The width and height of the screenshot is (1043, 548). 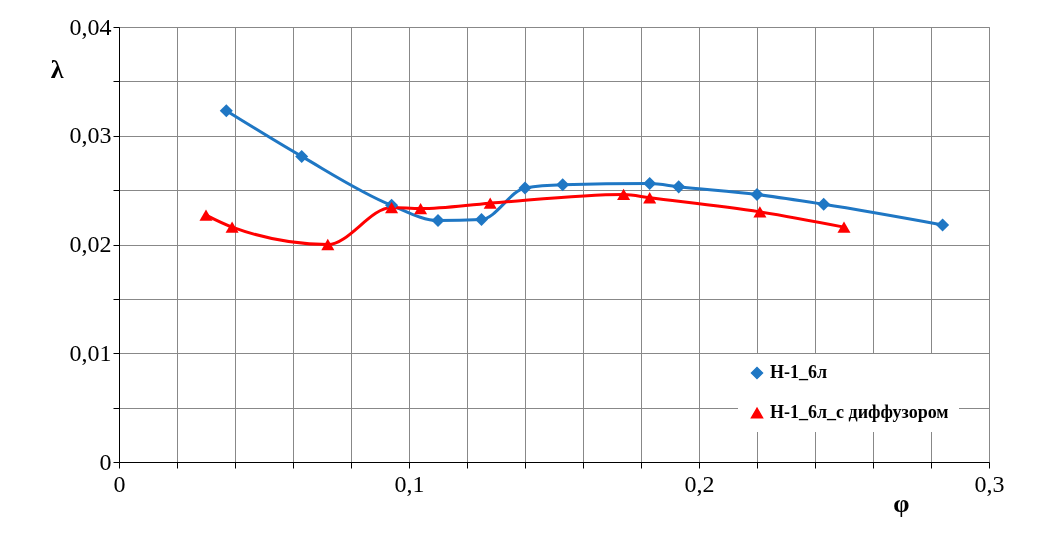 I want to click on y-tick-label: 0, so click(x=105, y=461).